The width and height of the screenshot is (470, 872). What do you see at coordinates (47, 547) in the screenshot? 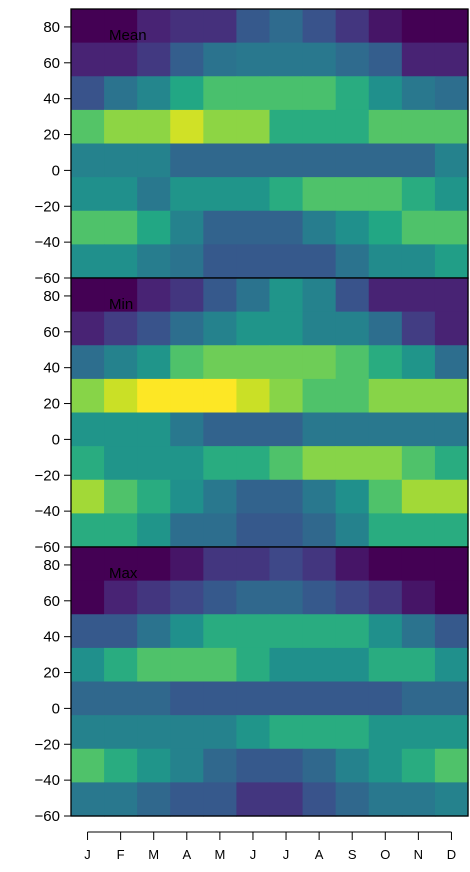
I see `y-tick-label: −60` at bounding box center [47, 547].